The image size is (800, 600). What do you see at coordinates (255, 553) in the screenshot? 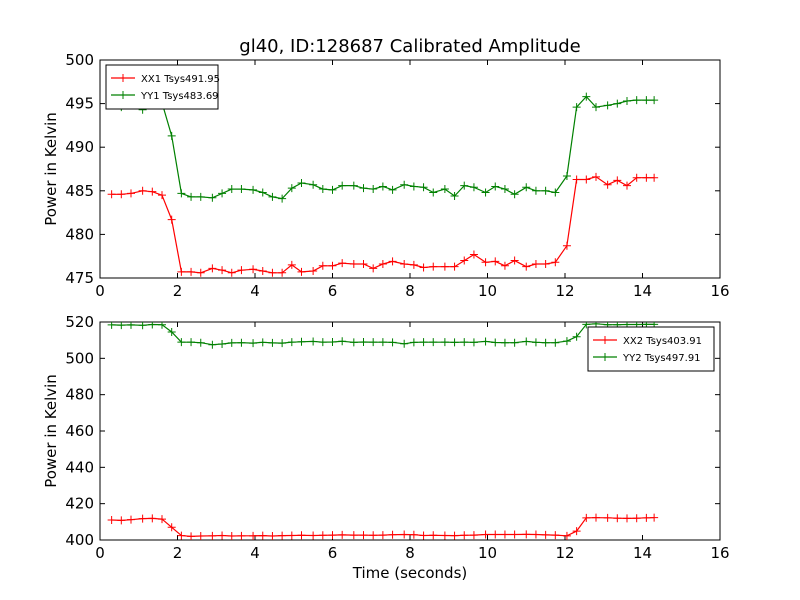
I see `x-tick-label: 4` at bounding box center [255, 553].